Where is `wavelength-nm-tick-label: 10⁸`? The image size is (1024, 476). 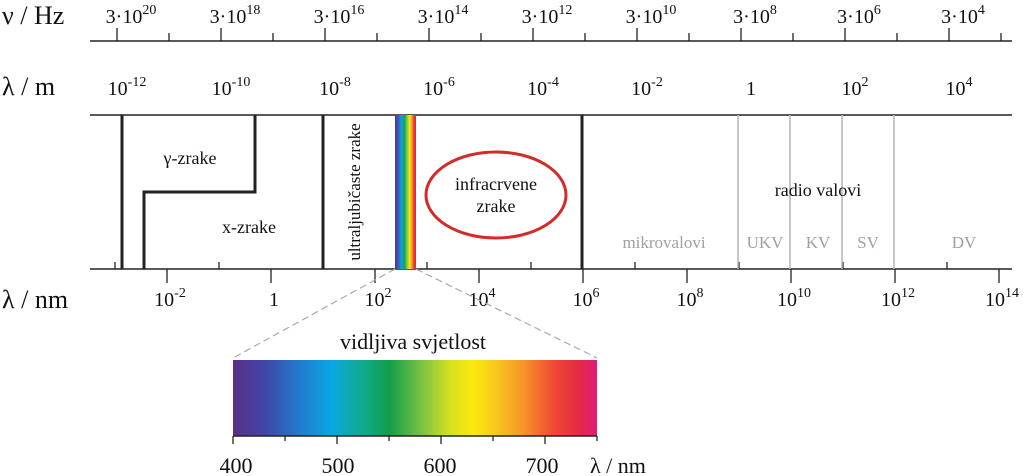
wavelength-nm-tick-label: 10⁸ is located at coordinates (690, 298).